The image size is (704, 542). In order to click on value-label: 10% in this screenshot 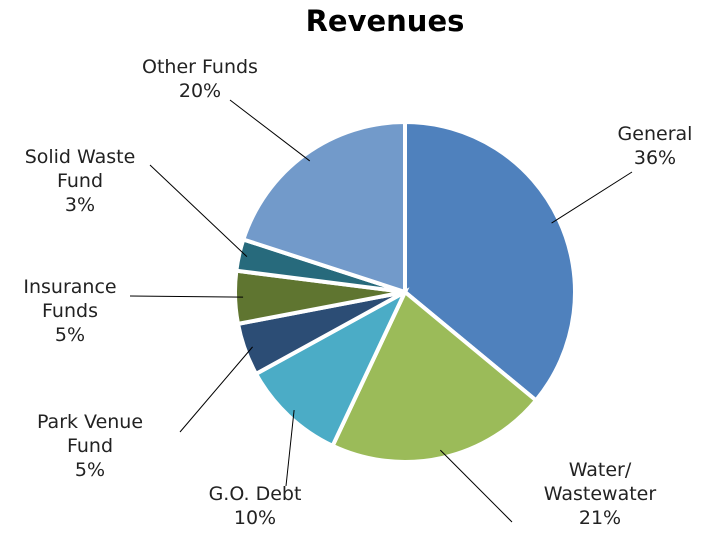, I will do `click(255, 518)`.